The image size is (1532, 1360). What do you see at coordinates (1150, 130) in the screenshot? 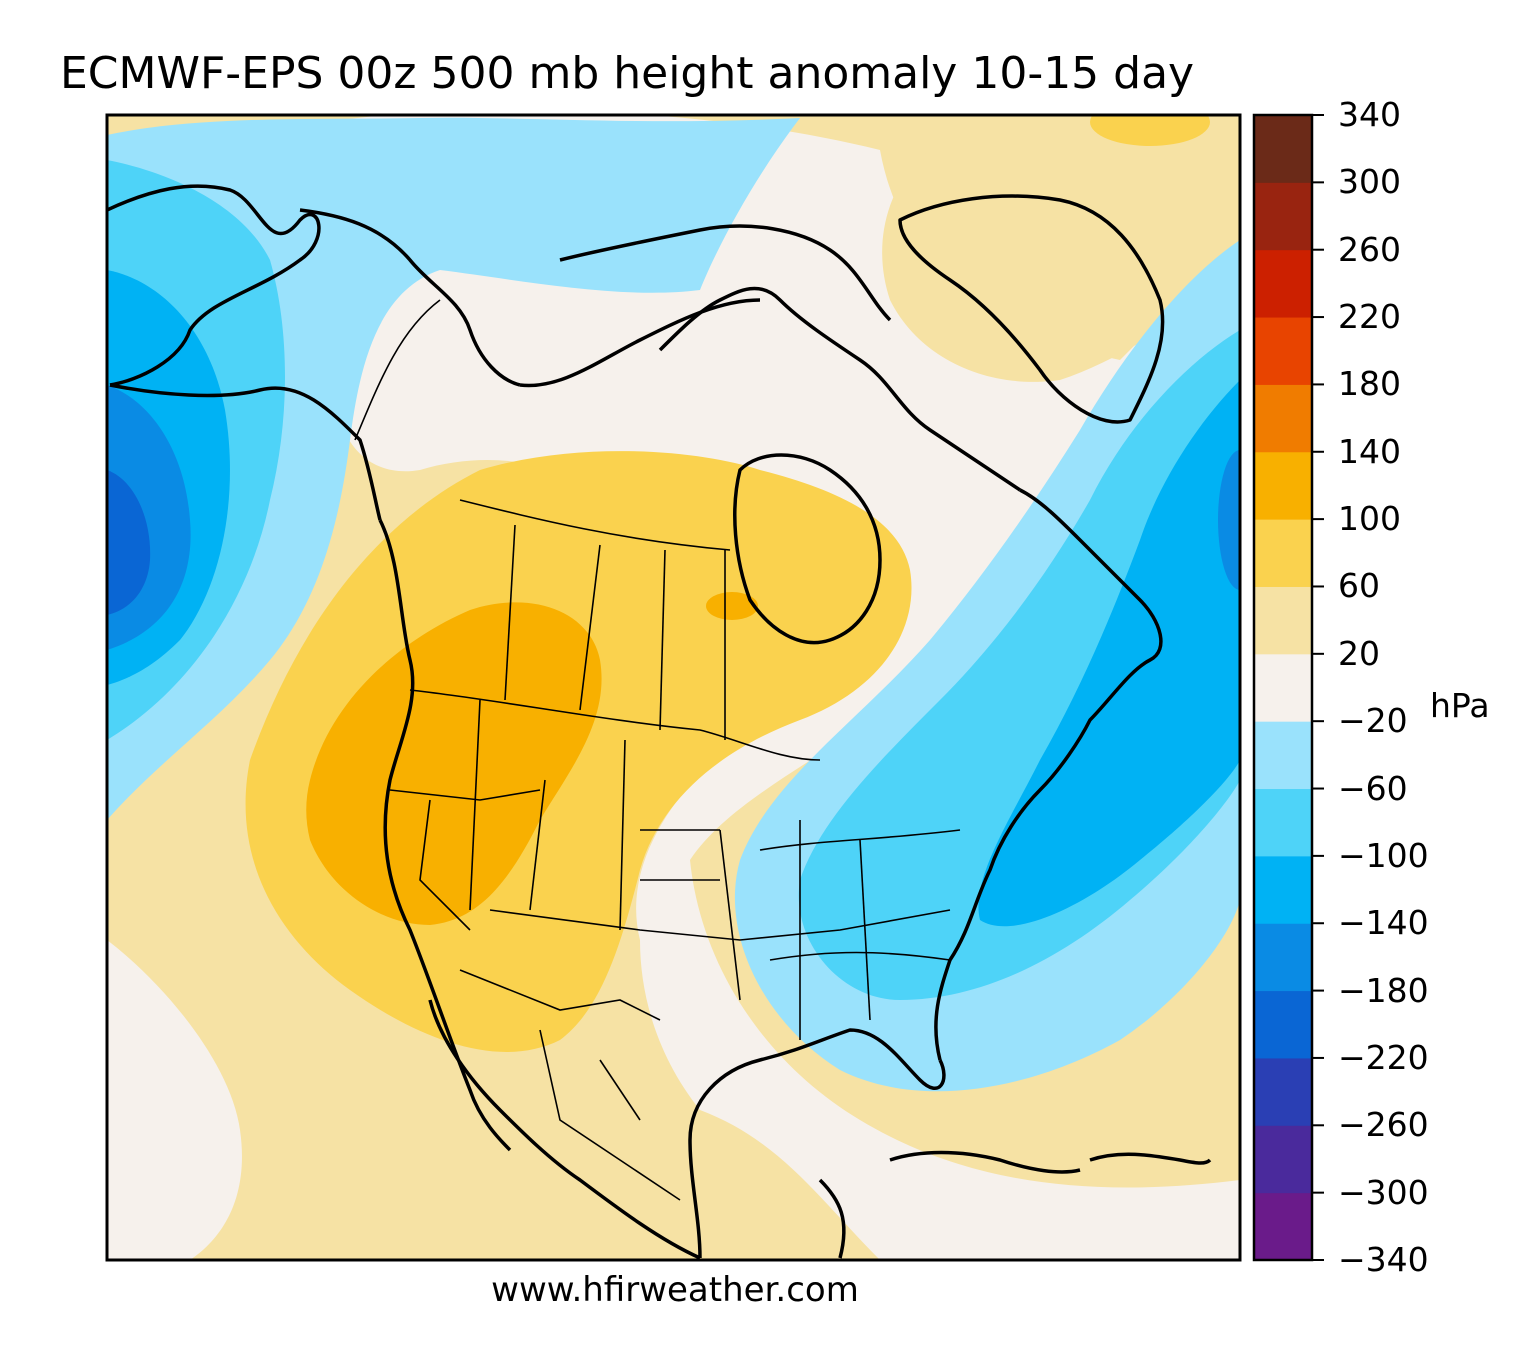
I see `greenland-ridge-core` at bounding box center [1150, 130].